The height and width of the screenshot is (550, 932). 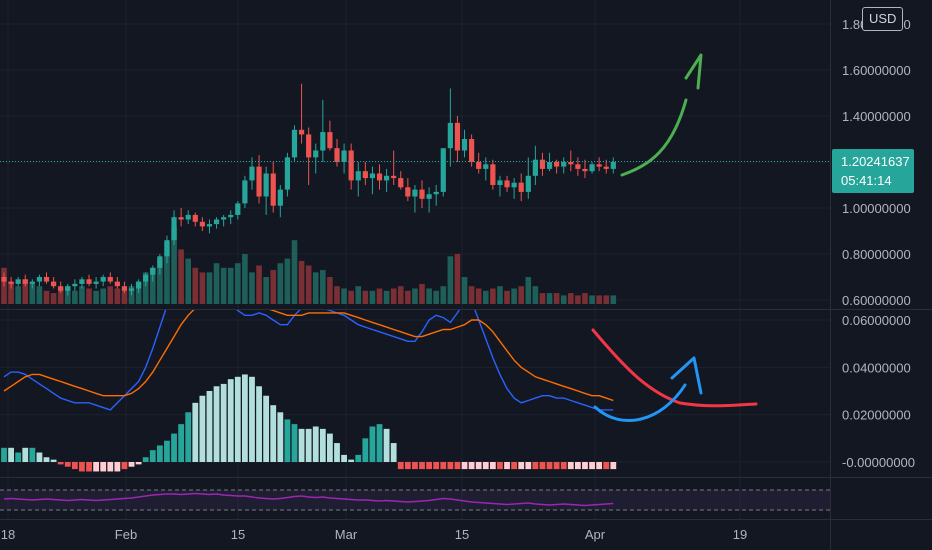 I want to click on volume-bars, so click(x=309, y=265).